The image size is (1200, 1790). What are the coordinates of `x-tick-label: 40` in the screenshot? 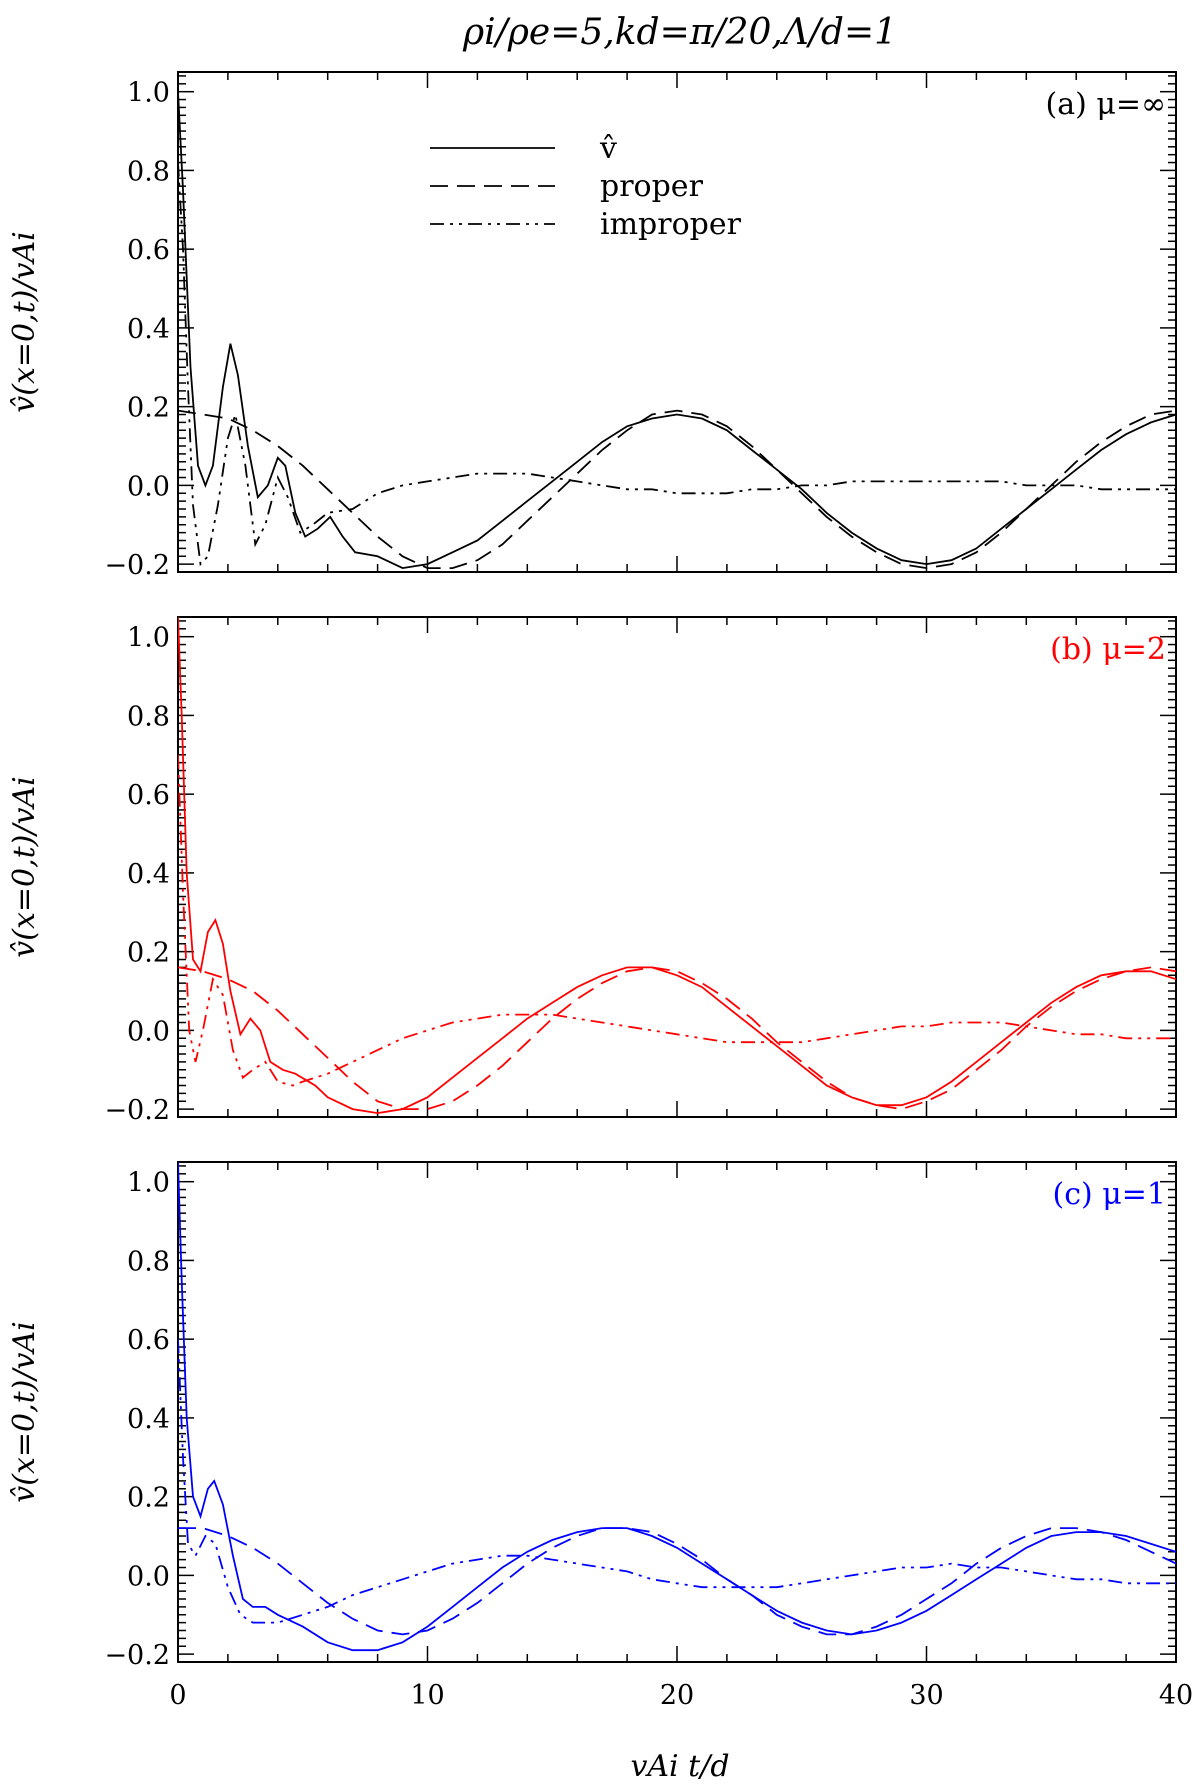 It's located at (1176, 1695).